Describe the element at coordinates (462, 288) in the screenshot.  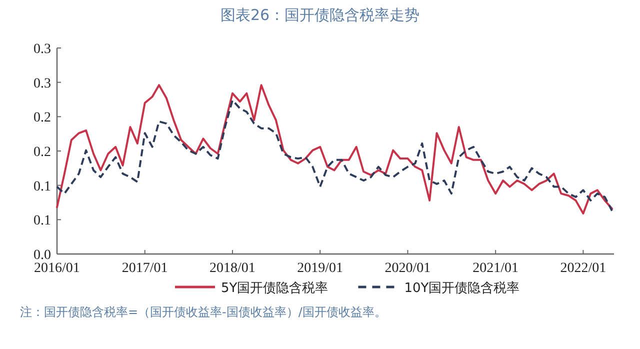
I see `legend-label: 10Y国开债隐含税率` at that location.